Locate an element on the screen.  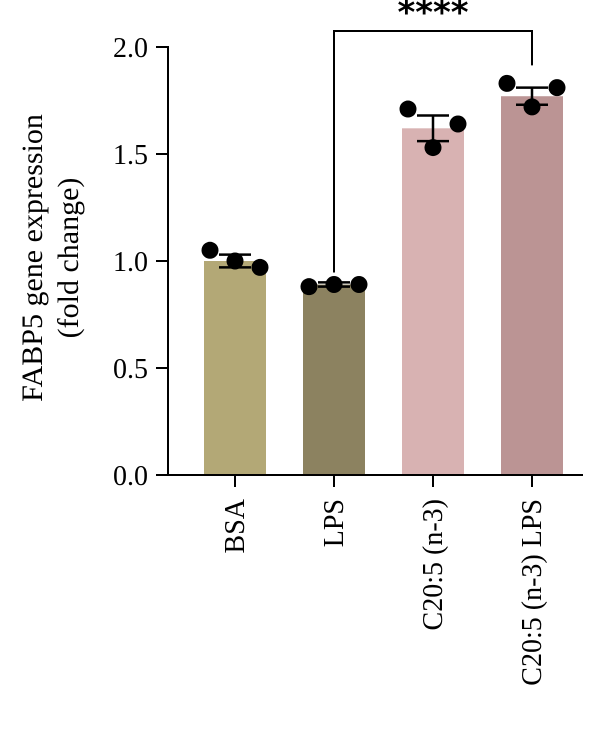
y-axis-title-line1: FABP5 gene expression is located at coordinates (32, 258).